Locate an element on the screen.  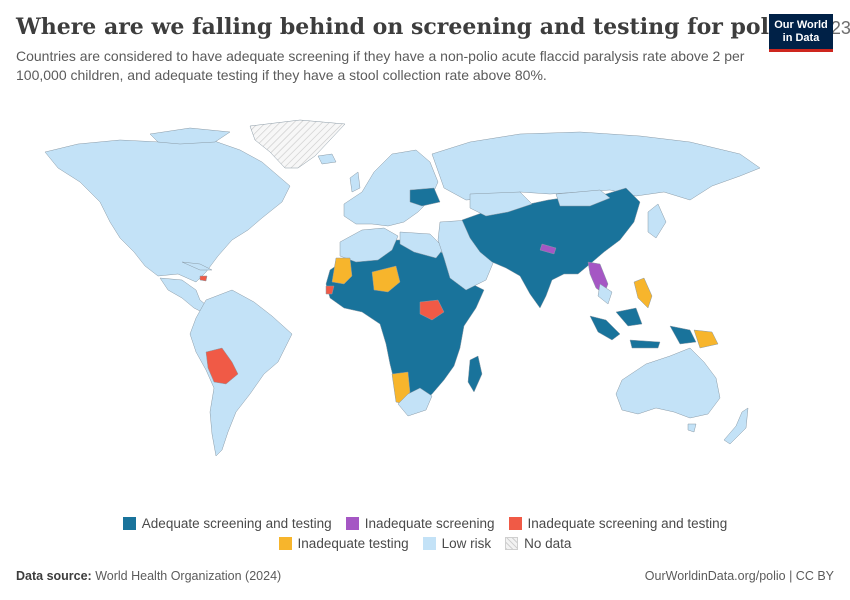
australia is located at coordinates (668, 383).